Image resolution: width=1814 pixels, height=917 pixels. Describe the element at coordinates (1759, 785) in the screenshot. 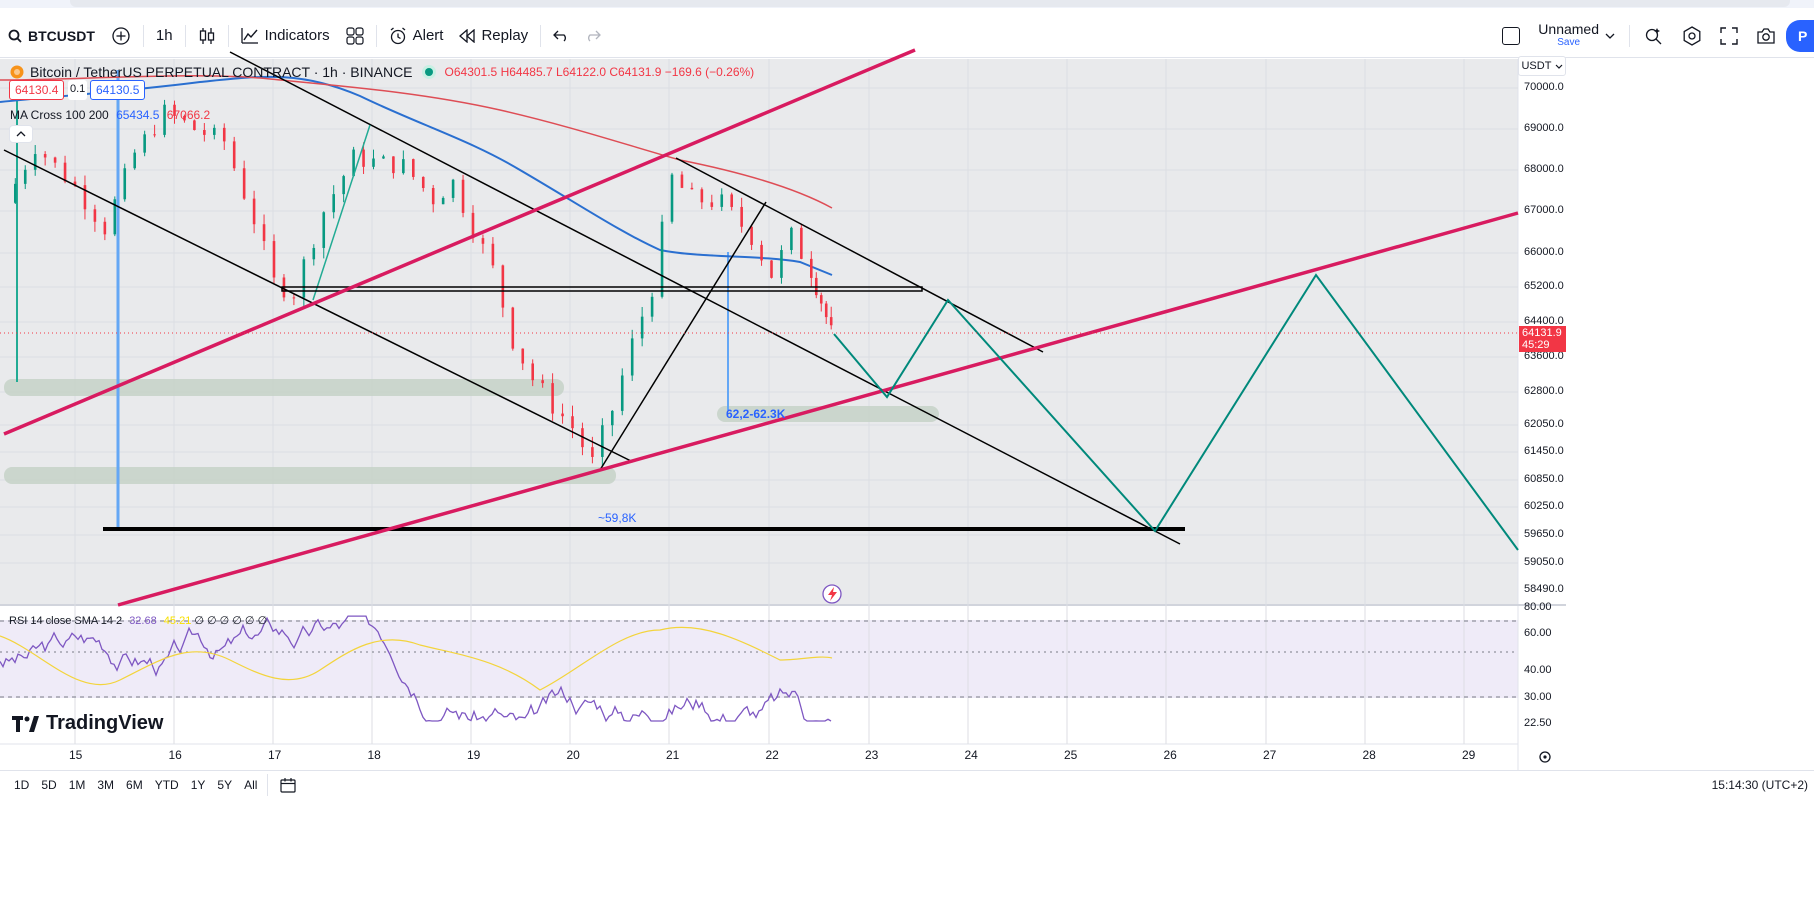

I see `clock: 15:14:30 (UTC+2)` at that location.